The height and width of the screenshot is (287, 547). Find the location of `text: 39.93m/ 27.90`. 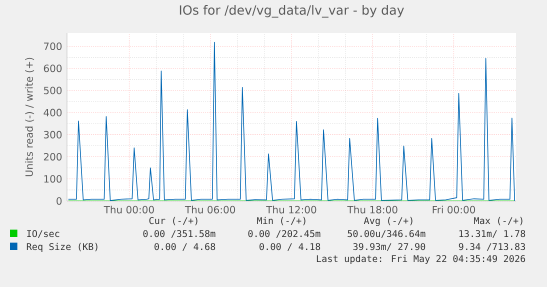

text: 39.93m/ 27.90 is located at coordinates (389, 247).